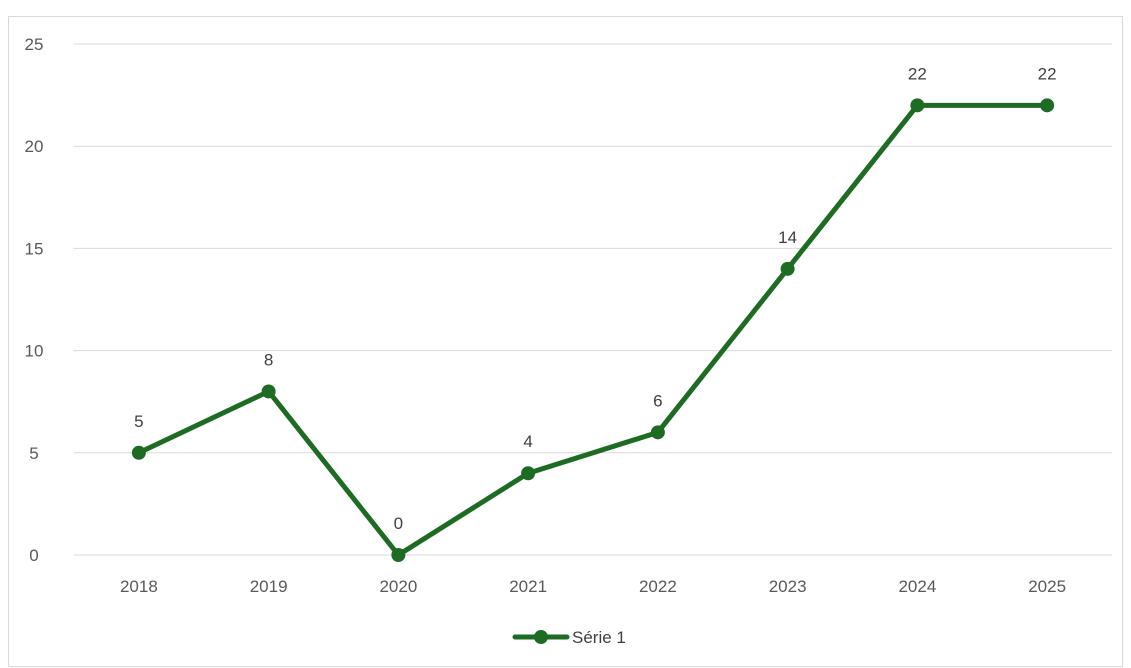 The image size is (1131, 668). What do you see at coordinates (268, 359) in the screenshot?
I see `data-label-2019: 8` at bounding box center [268, 359].